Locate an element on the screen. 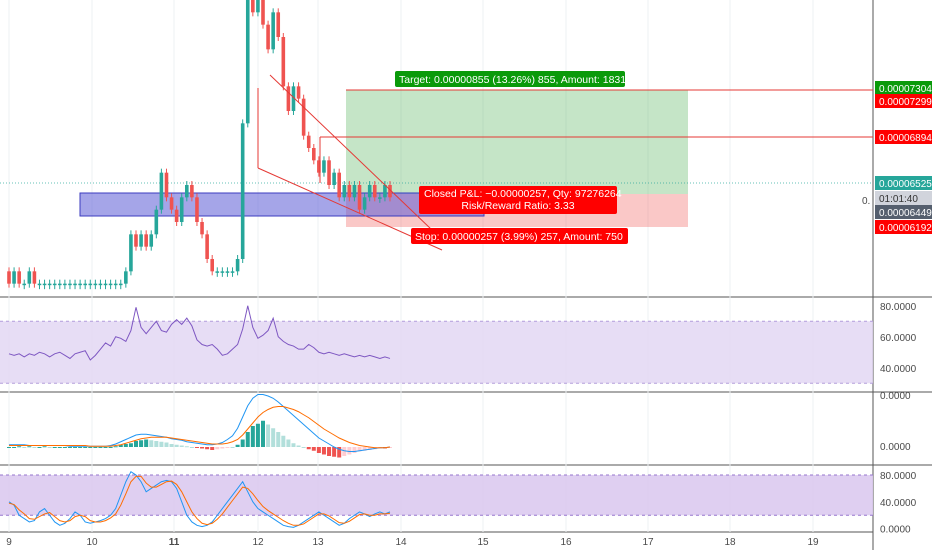 The height and width of the screenshot is (555, 932). stoch-d-line is located at coordinates (199, 500).